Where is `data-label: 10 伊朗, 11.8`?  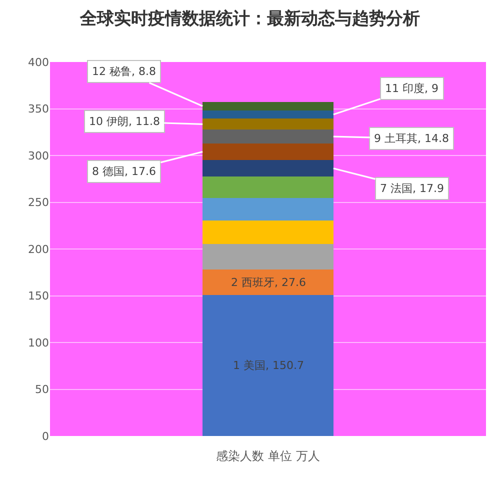 data-label: 10 伊朗, 11.8 is located at coordinates (124, 121).